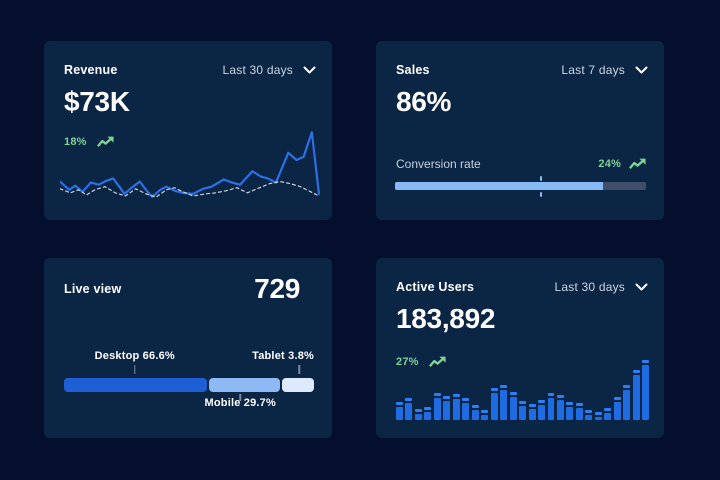 The height and width of the screenshot is (480, 720). Describe the element at coordinates (93, 289) in the screenshot. I see `live-view-card-title: Live view` at that location.